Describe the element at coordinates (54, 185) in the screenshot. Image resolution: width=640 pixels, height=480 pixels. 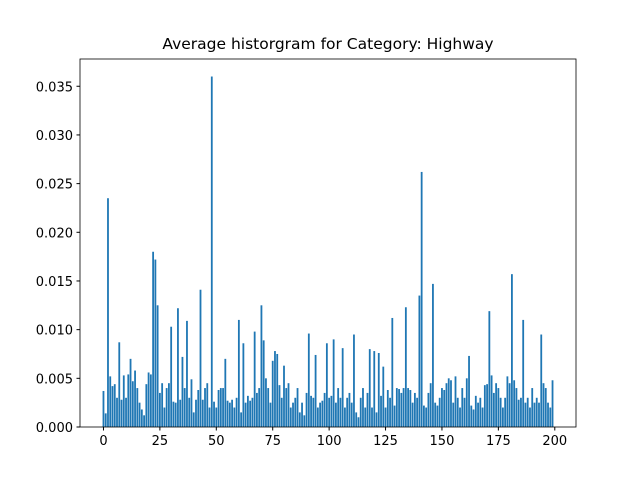
I see `y-tick-label: 0.025` at that location.